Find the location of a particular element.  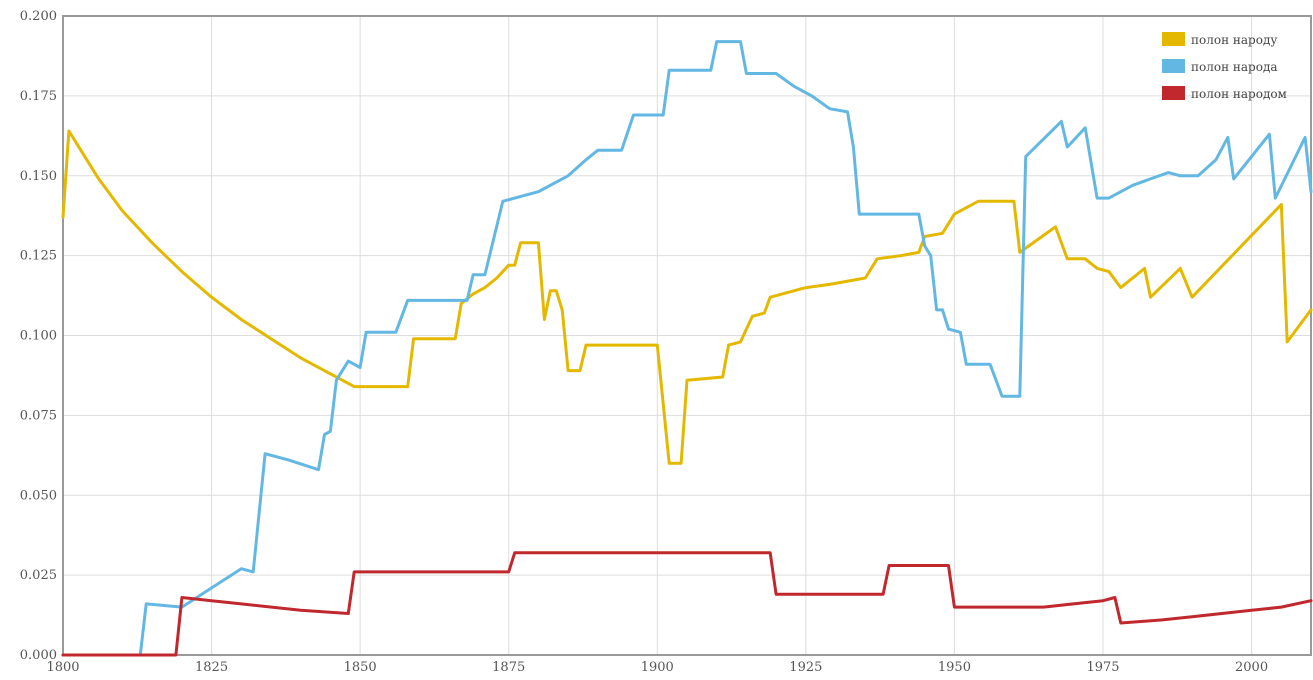

x-tick-label: 1900 is located at coordinates (657, 667).